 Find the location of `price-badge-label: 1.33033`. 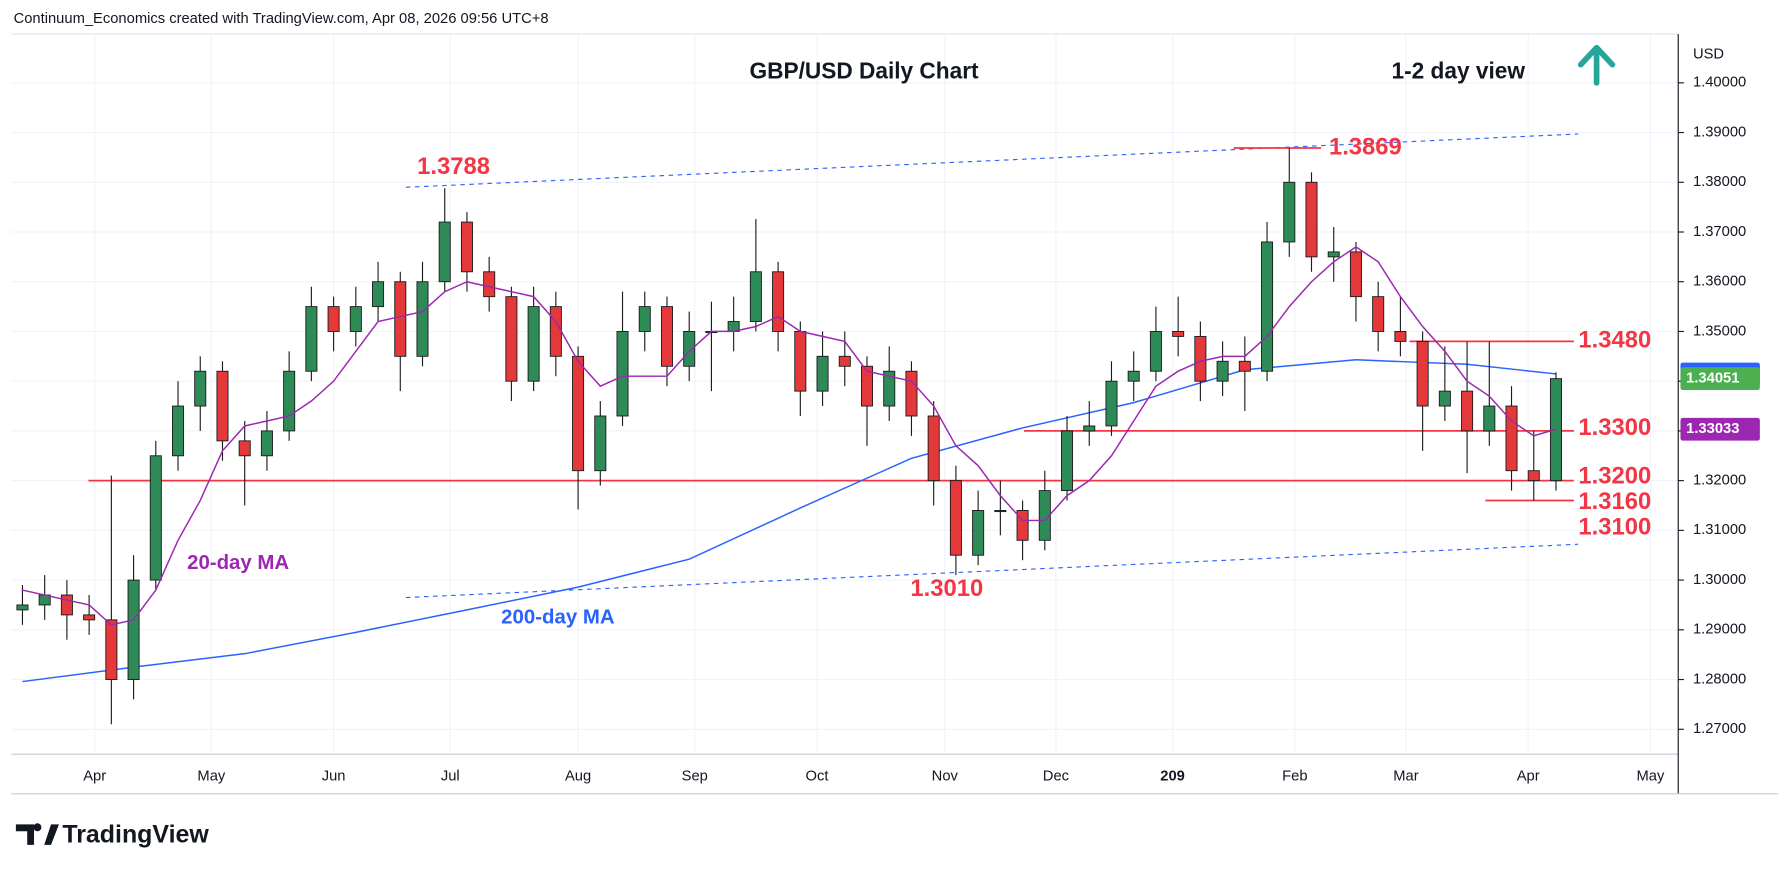

price-badge-label: 1.33033 is located at coordinates (1712, 429).